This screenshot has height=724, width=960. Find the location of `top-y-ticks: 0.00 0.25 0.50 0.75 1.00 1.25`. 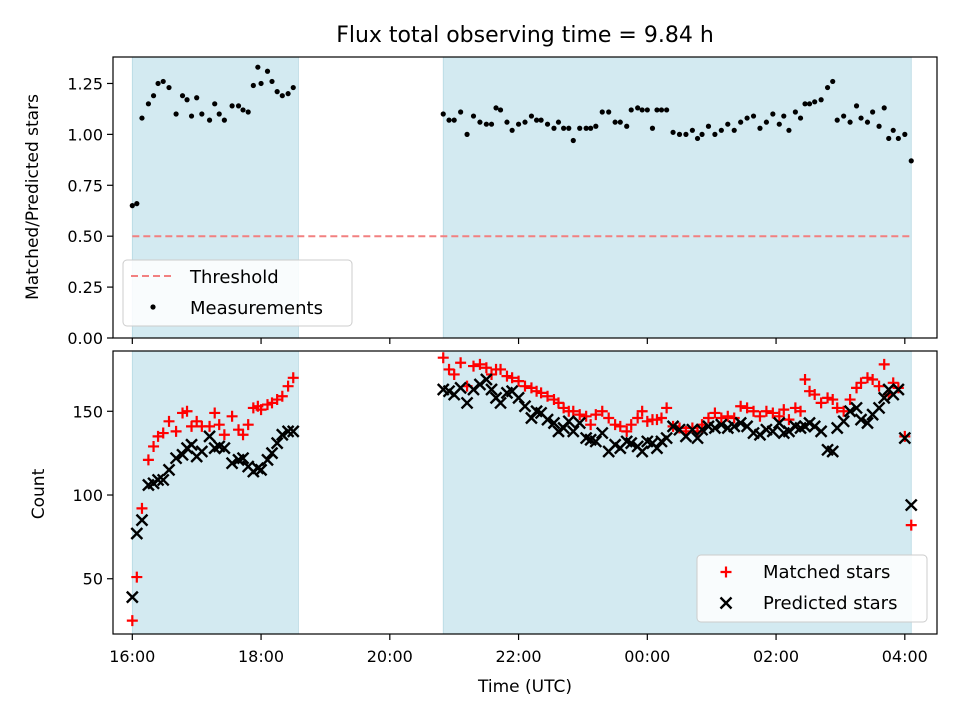

top-y-ticks: 0.00 0.25 0.50 0.75 1.00 1.25 is located at coordinates (90, 211).